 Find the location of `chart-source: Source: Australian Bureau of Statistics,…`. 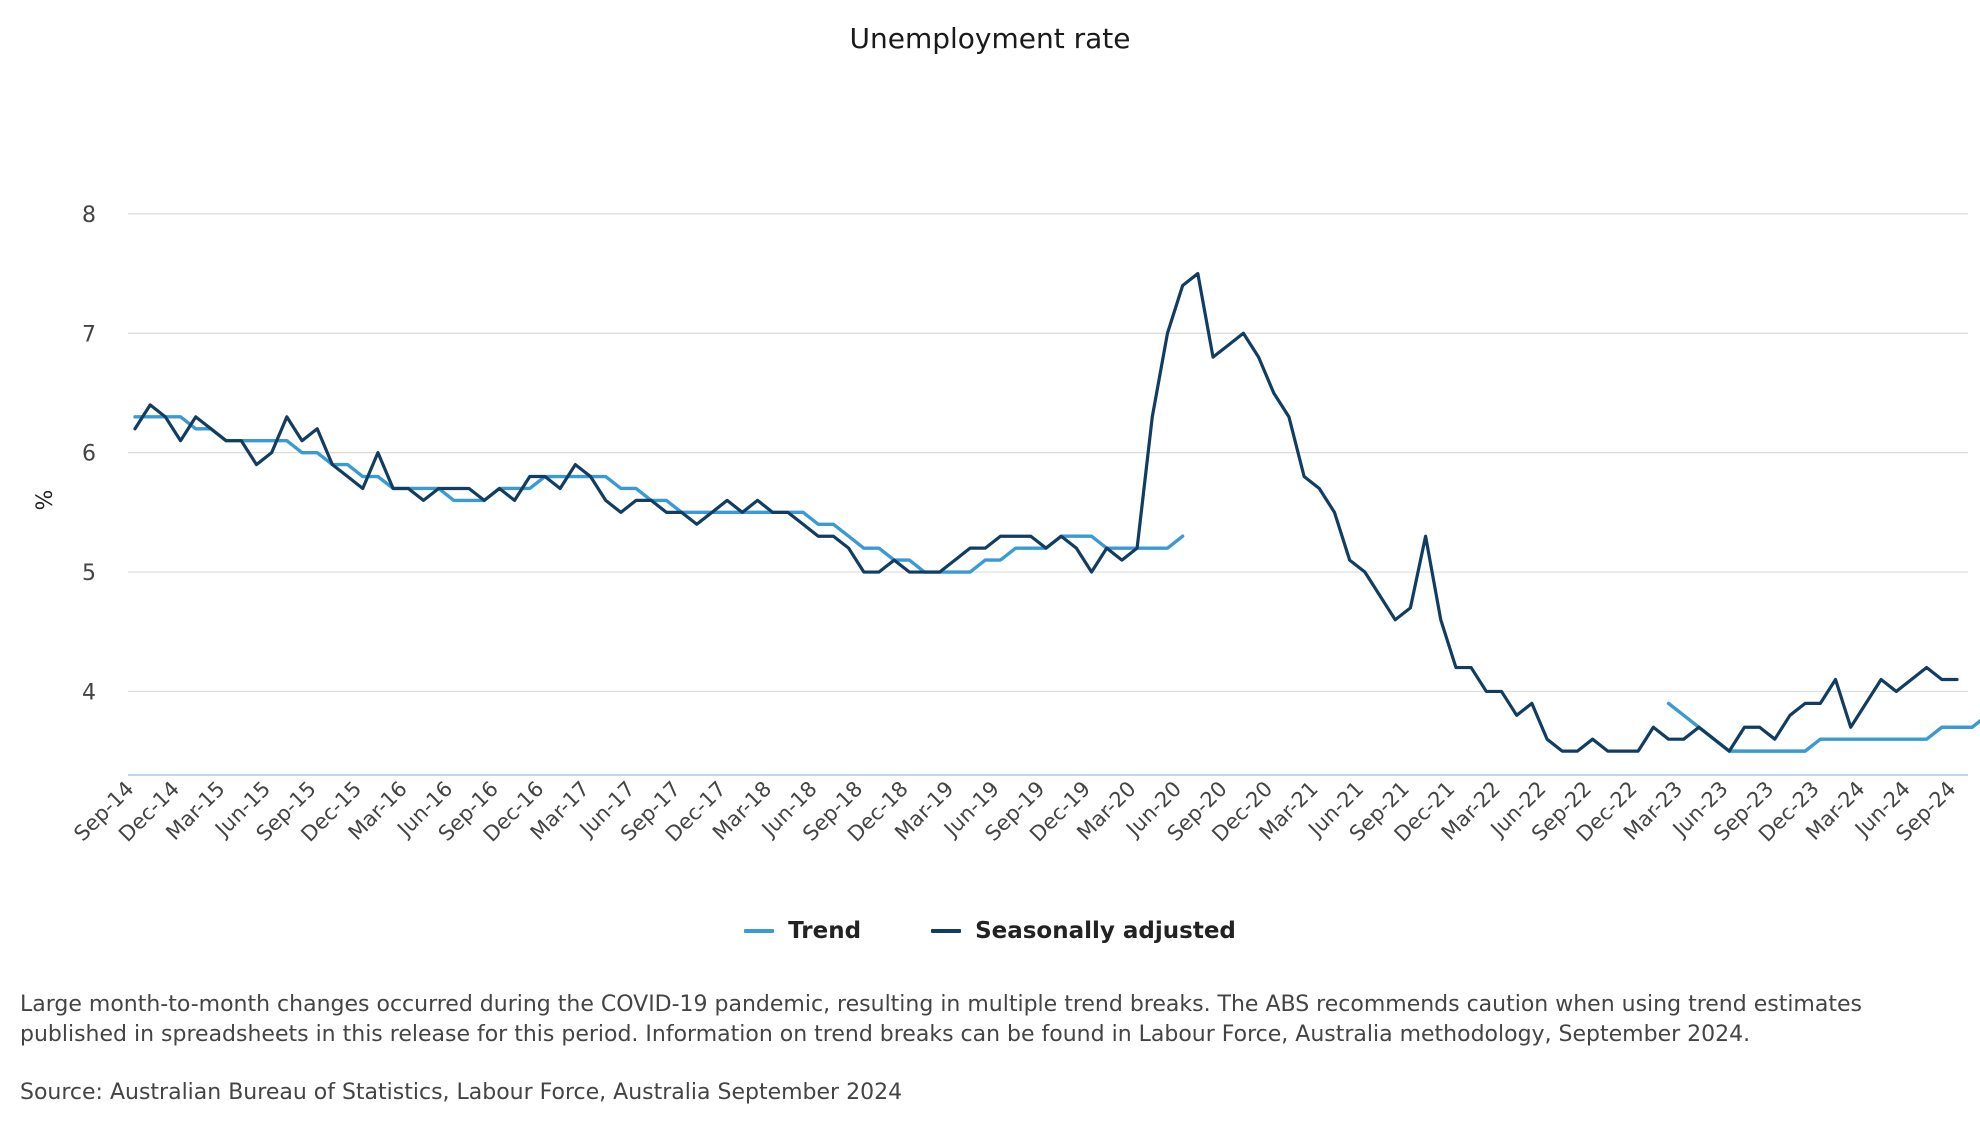

chart-source: Source: Australian Bureau of Statistics,… is located at coordinates (461, 1092).